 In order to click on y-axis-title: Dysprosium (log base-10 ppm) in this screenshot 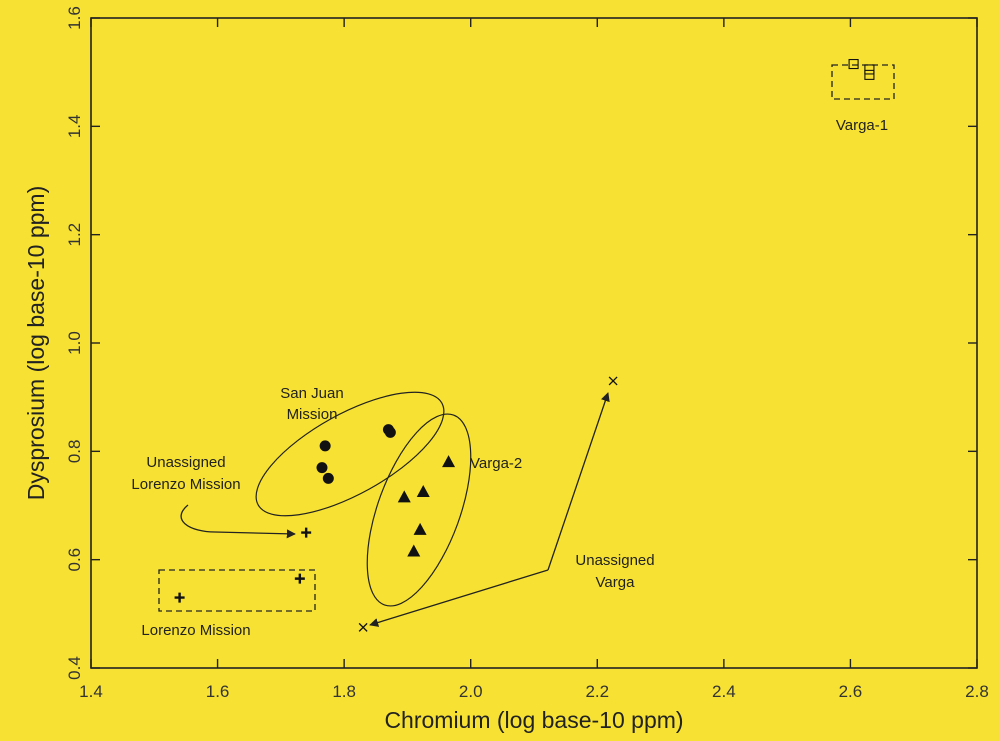, I will do `click(36, 343)`.